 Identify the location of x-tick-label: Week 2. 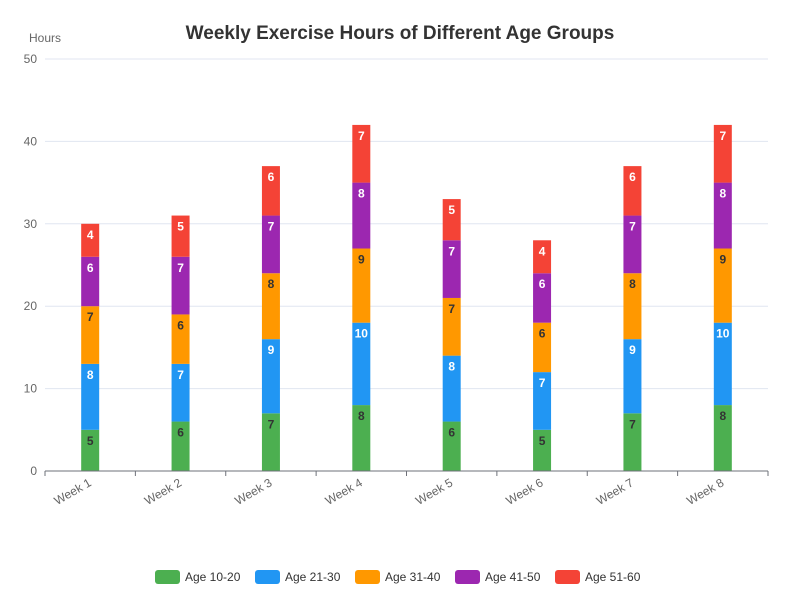
(163, 491).